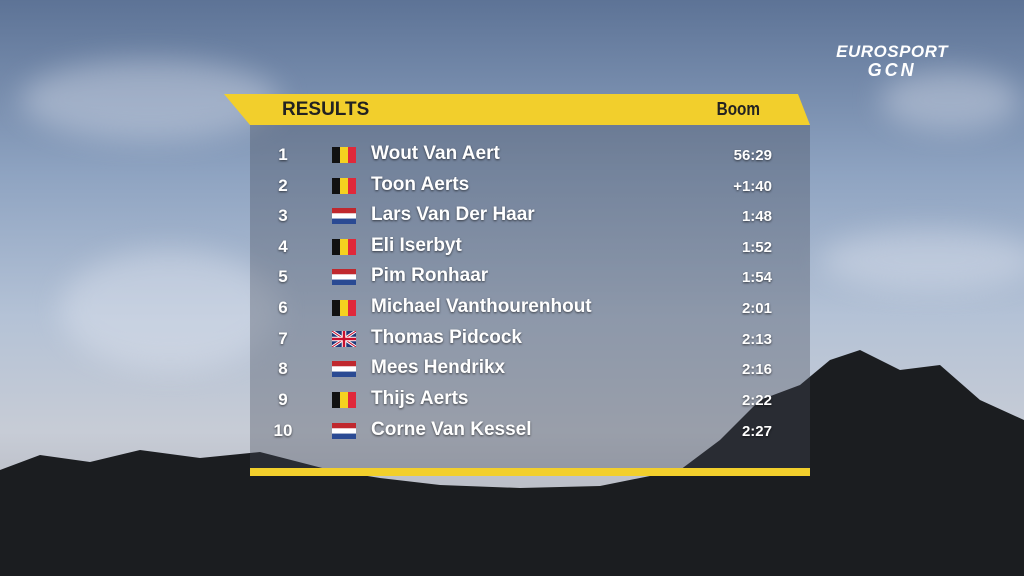  I want to click on channel-logo: EUROSPORT GCN, so click(892, 61).